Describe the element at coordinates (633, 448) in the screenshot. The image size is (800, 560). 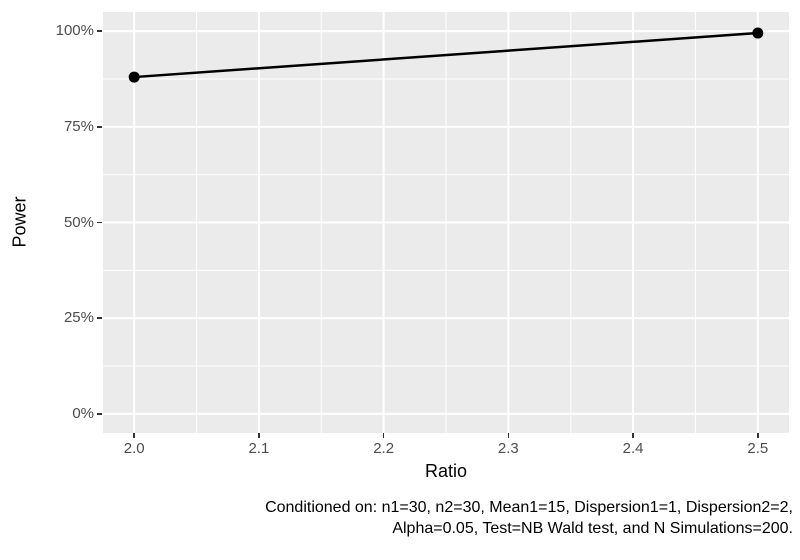
I see `x-tick-label: 2.4` at that location.